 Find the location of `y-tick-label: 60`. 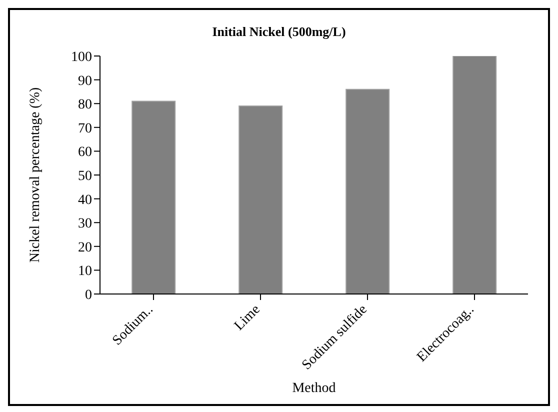

y-tick-label: 60 is located at coordinates (85, 152).